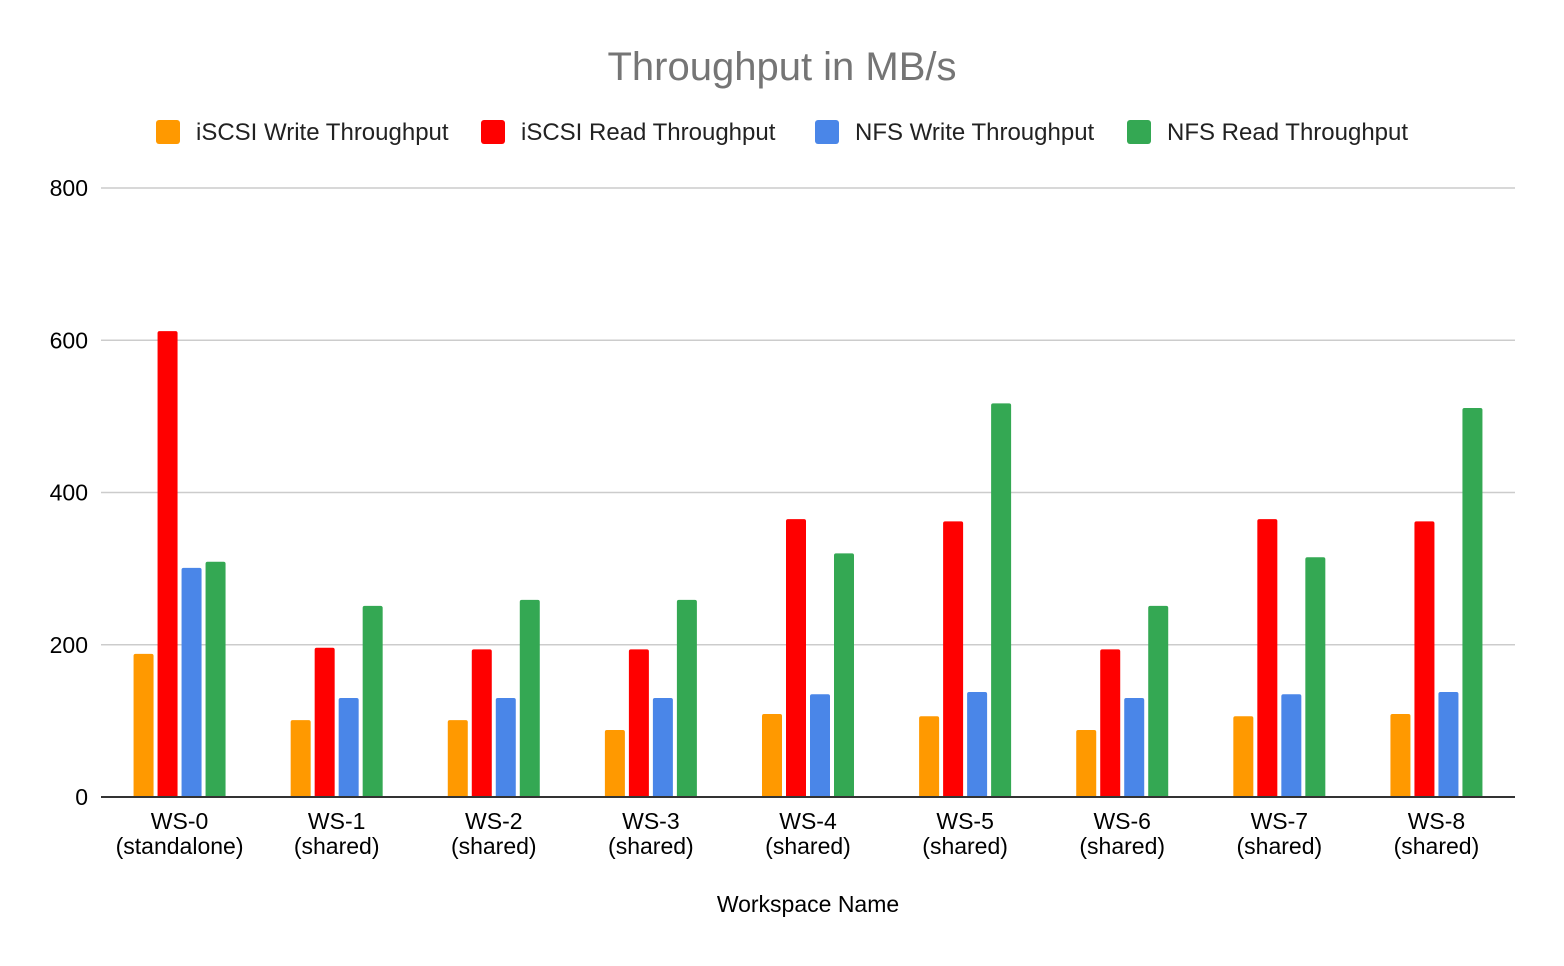  What do you see at coordinates (180, 821) in the screenshot?
I see `x-tick-label: WS-0` at bounding box center [180, 821].